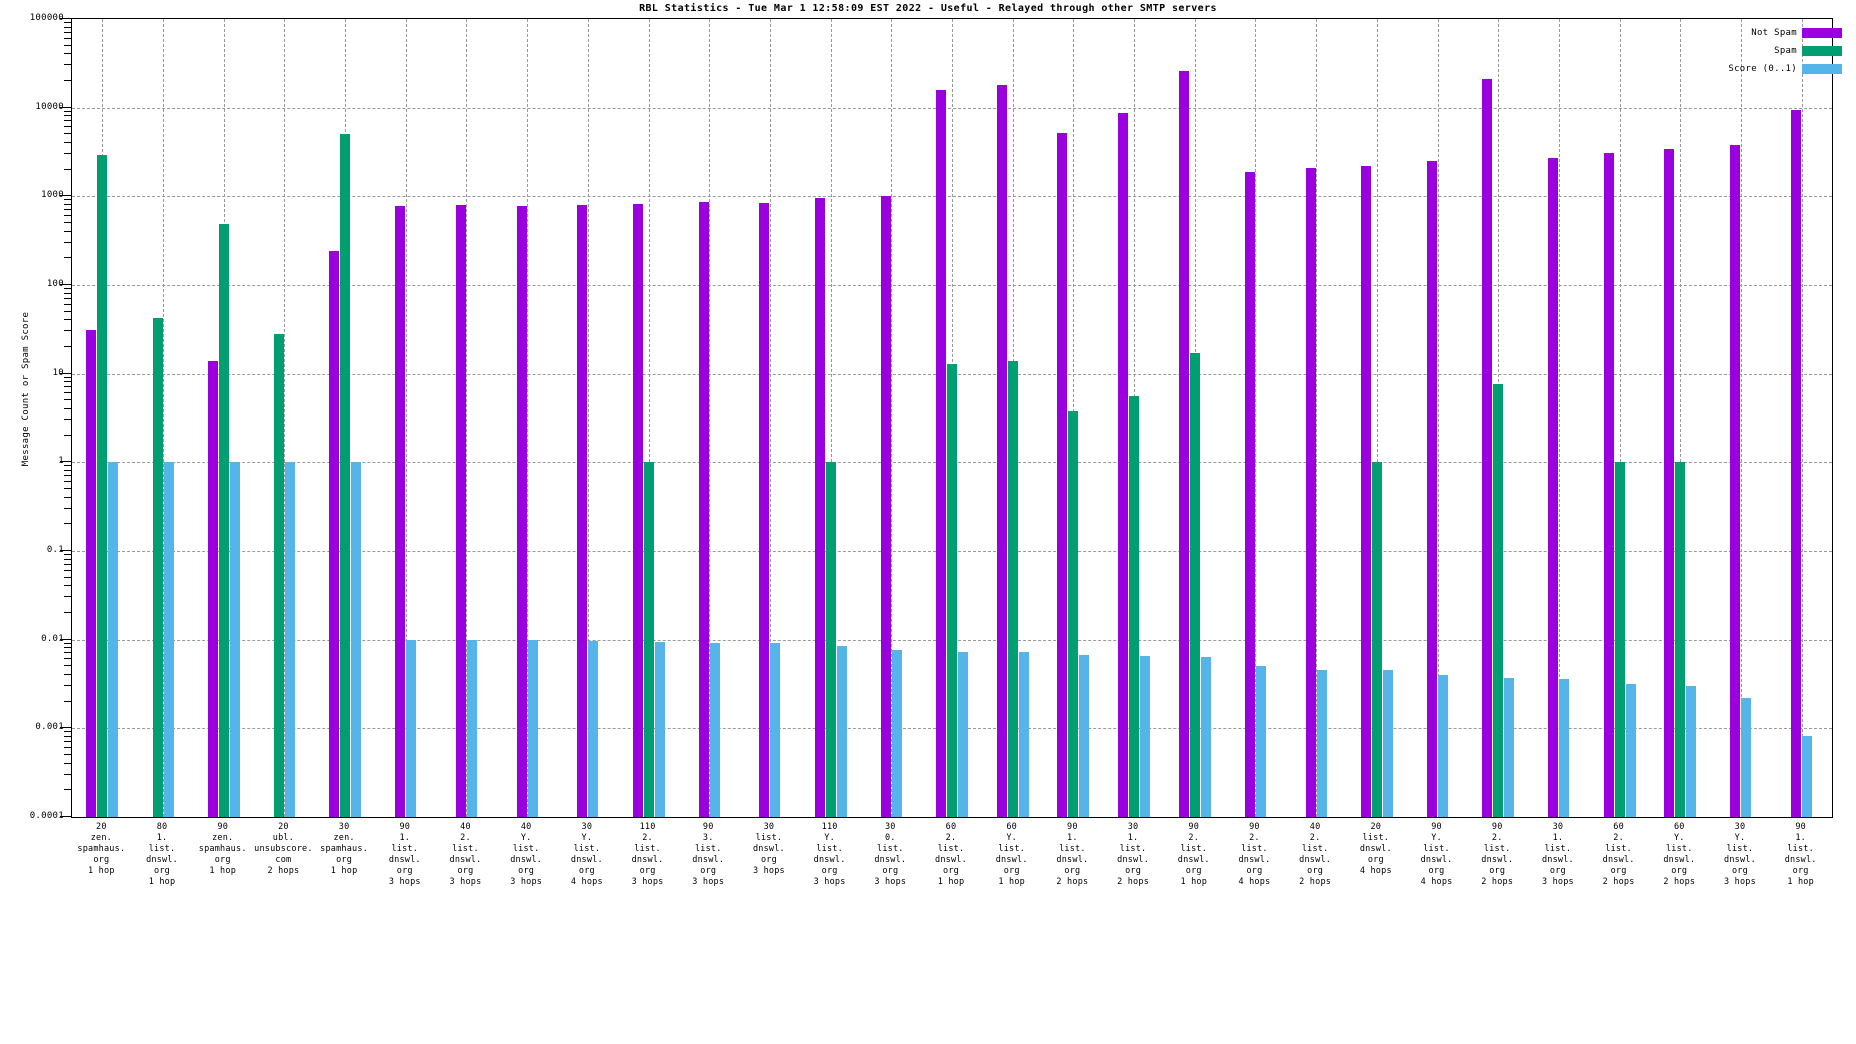  What do you see at coordinates (890, 854) in the screenshot?
I see `x-tick-label: 30 0. list. dnswl. org 3 hops` at bounding box center [890, 854].